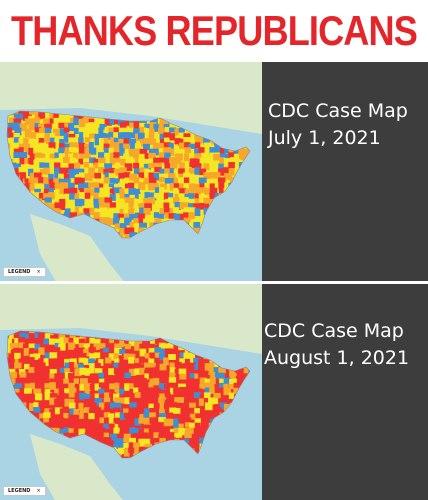  Describe the element at coordinates (345, 125) in the screenshot. I see `map-caption: CDC Case Map July 1, 2021` at that location.